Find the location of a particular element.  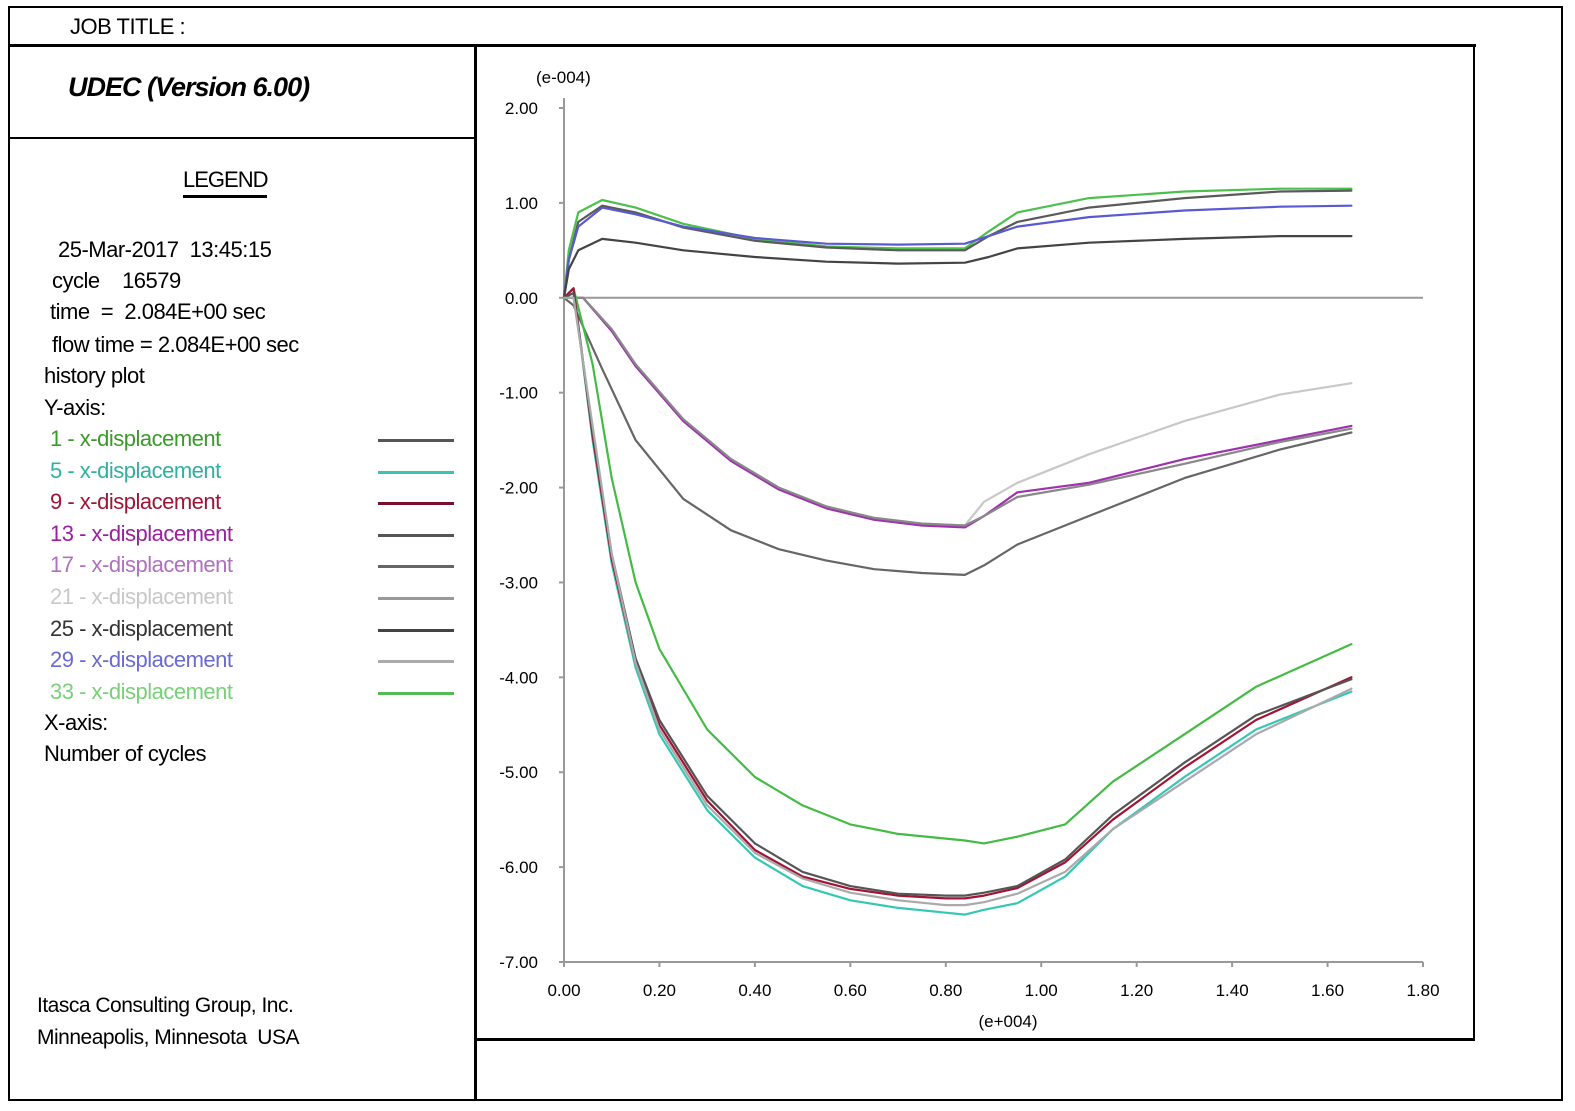

legend-item-label: 21 - x-displacement is located at coordinates (141, 596).